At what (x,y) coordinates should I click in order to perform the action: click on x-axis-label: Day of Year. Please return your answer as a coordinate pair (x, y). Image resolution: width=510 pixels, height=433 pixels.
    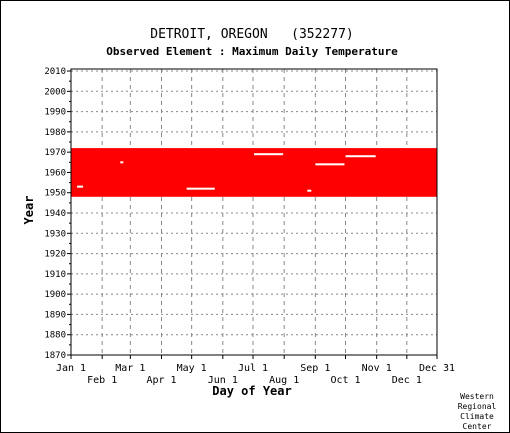
    Looking at the image, I should click on (251, 391).